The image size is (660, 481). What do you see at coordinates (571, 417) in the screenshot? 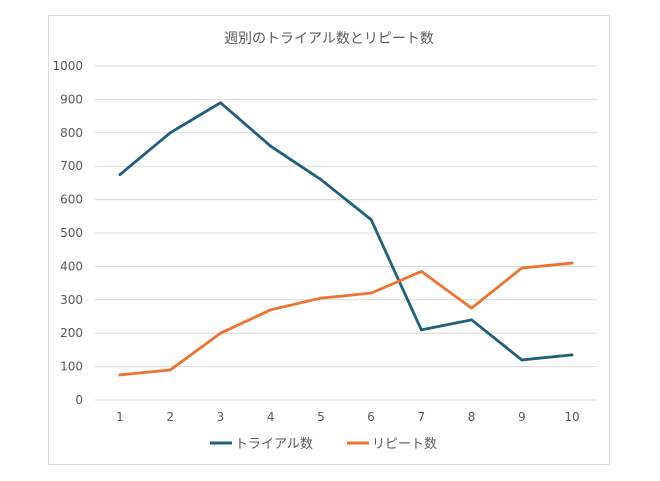
I see `x-tick-label: 10` at bounding box center [571, 417].